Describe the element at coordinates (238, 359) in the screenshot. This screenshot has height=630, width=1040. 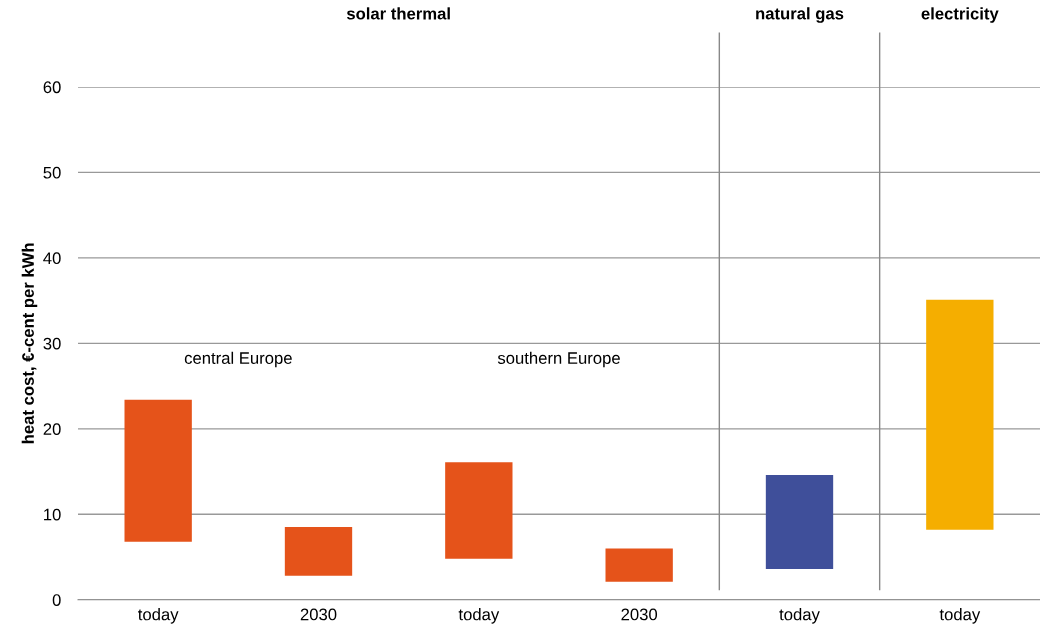
I see `annotation: central Europe` at that location.